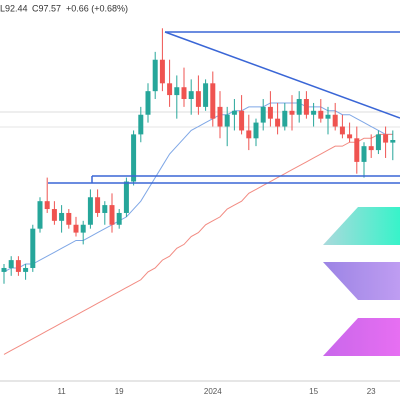  Describe the element at coordinates (97, 8) in the screenshot. I see `readout-change: +0.66 (+0.68%)` at that location.